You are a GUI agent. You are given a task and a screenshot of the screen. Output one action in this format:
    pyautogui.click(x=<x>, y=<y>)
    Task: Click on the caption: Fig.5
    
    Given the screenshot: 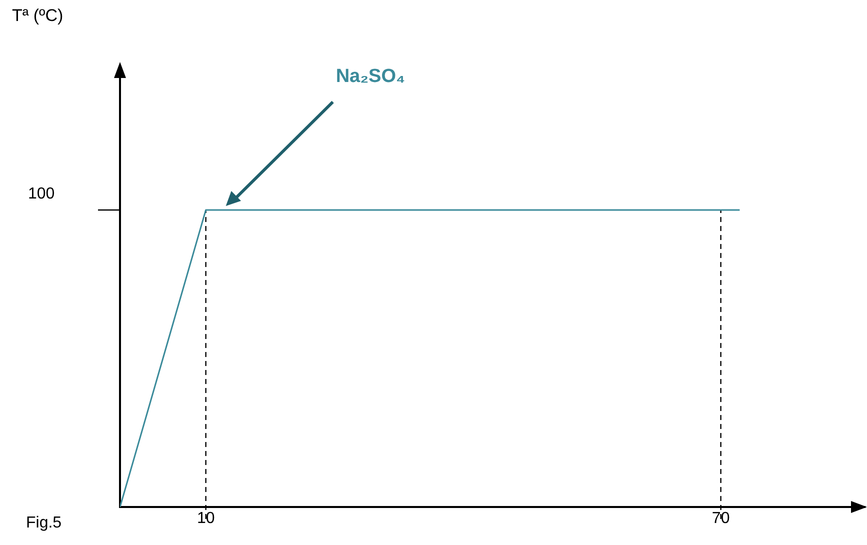 What is the action you would take?
    pyautogui.click(x=44, y=523)
    